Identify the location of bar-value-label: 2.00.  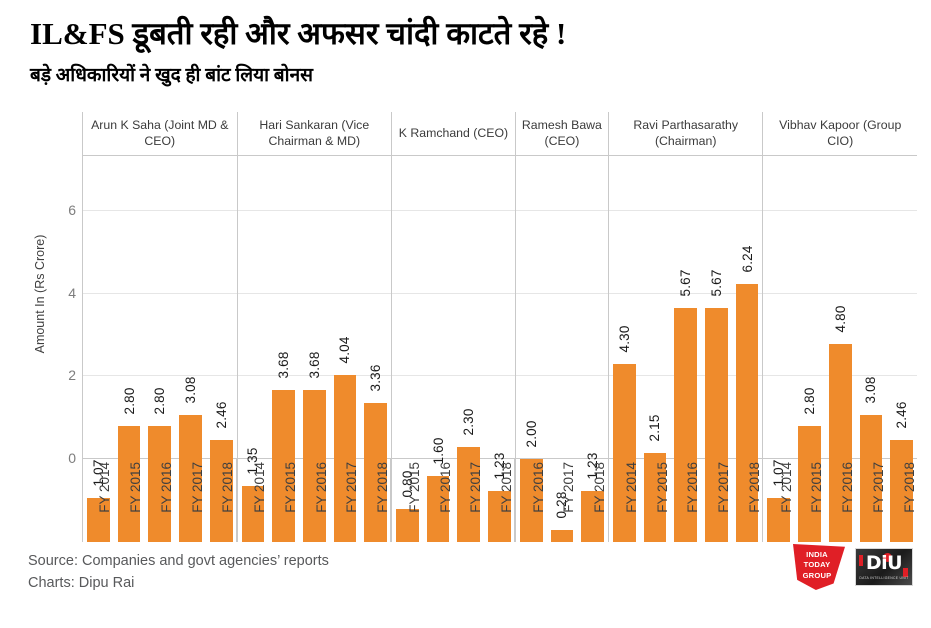
(531, 434).